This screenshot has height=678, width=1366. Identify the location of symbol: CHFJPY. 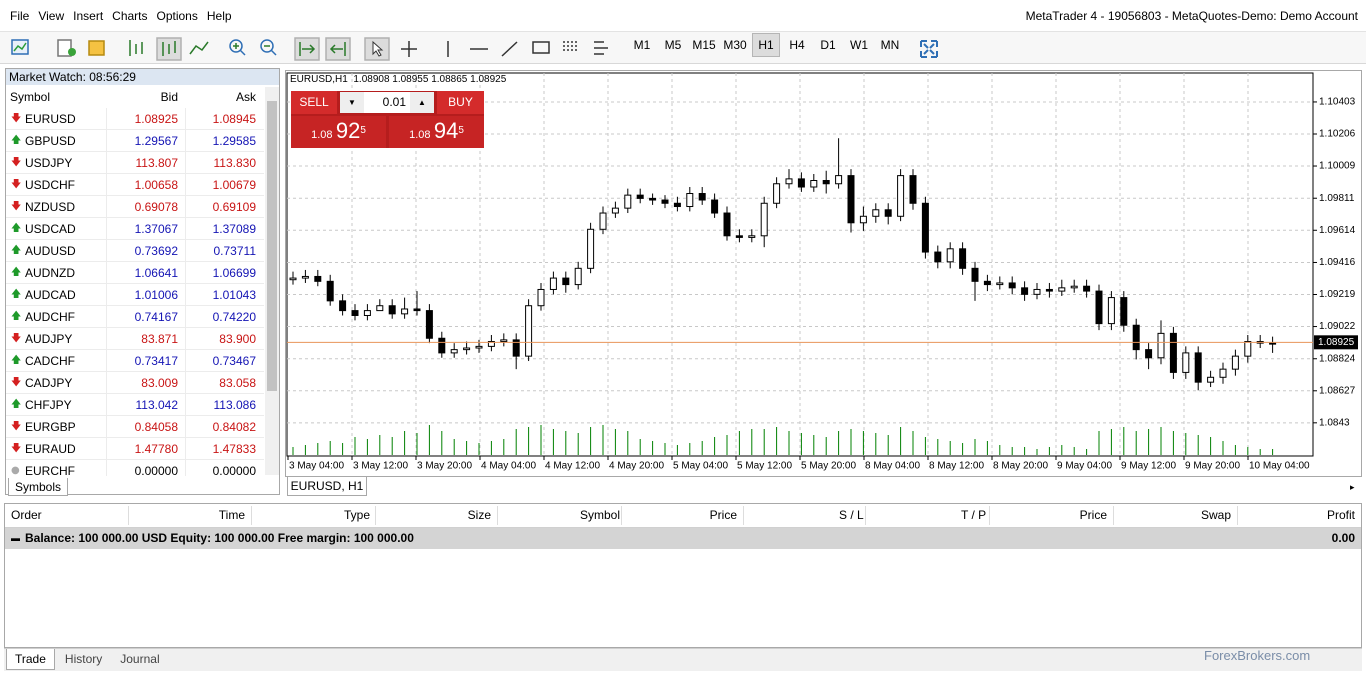
(48, 405).